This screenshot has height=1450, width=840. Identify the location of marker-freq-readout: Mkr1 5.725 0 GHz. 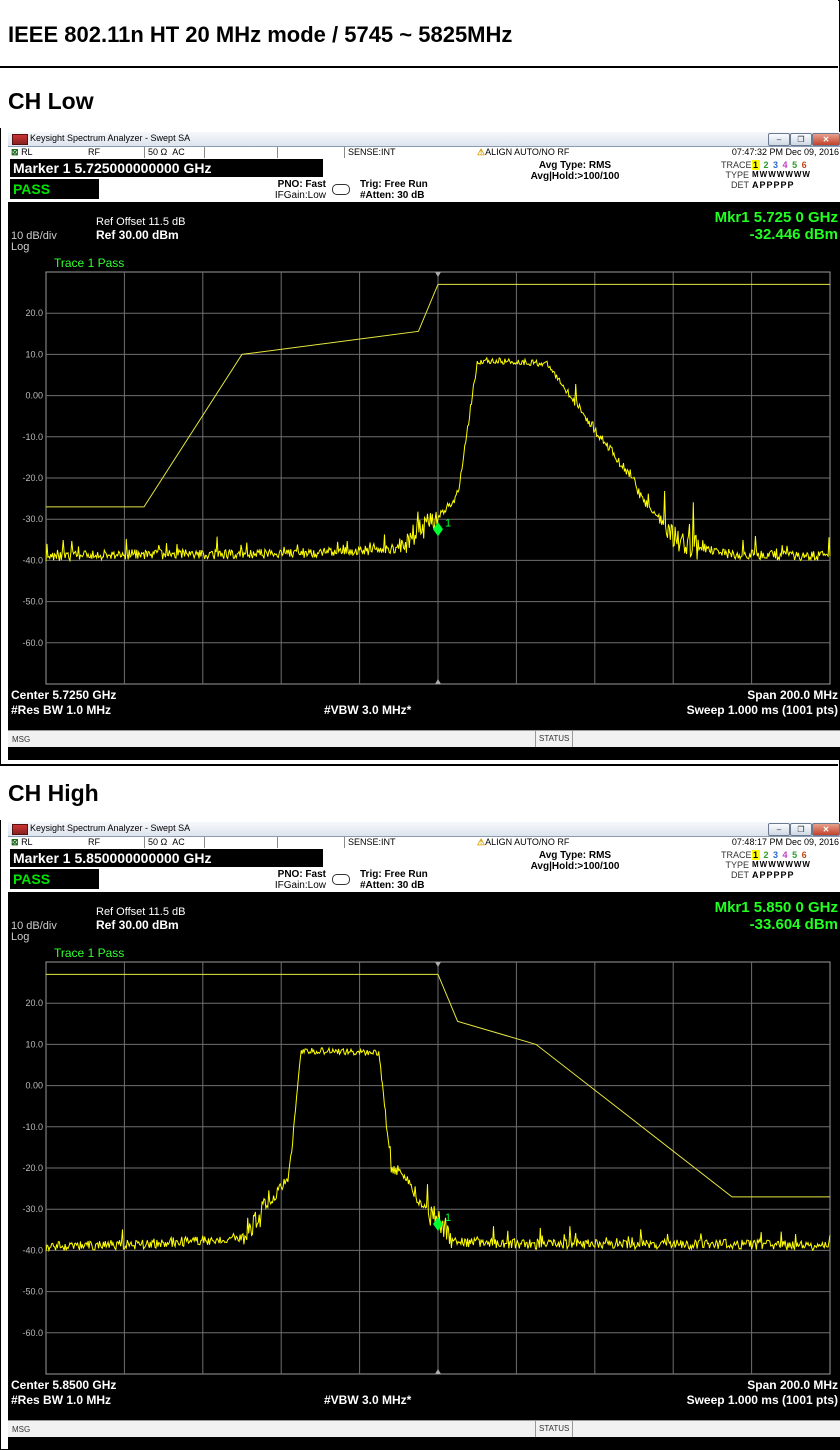
(776, 217).